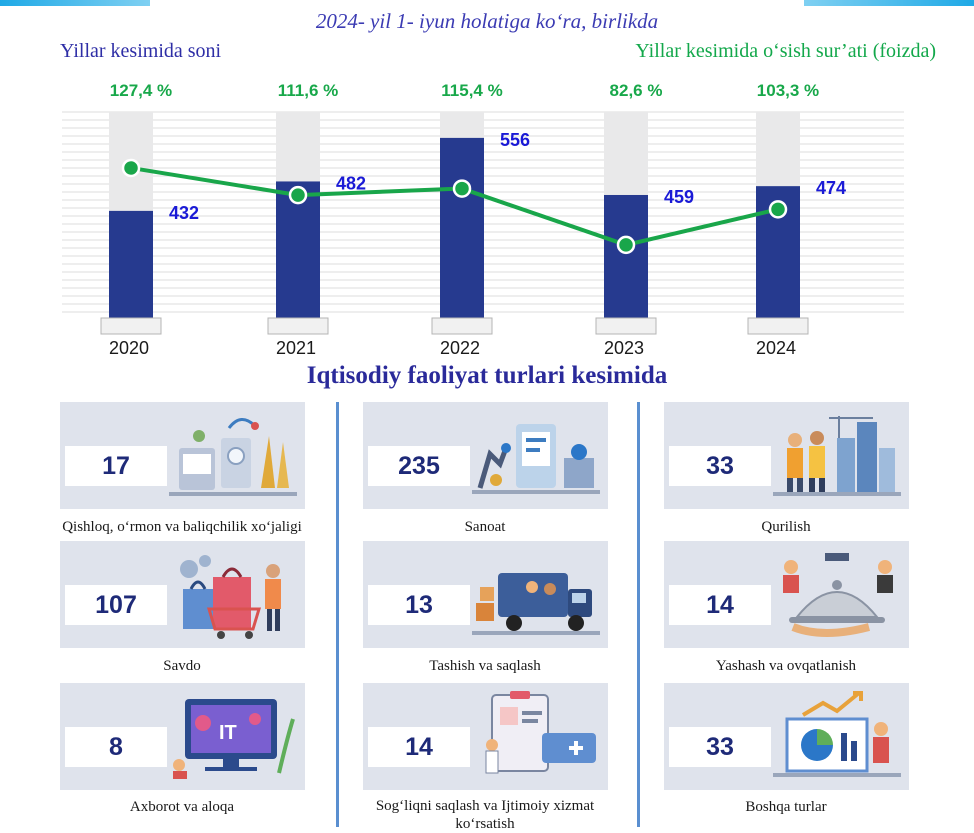 Image resolution: width=974 pixels, height=833 pixels. What do you see at coordinates (636, 90) in the screenshot?
I see `growth-rate-label: 82,6 %` at bounding box center [636, 90].